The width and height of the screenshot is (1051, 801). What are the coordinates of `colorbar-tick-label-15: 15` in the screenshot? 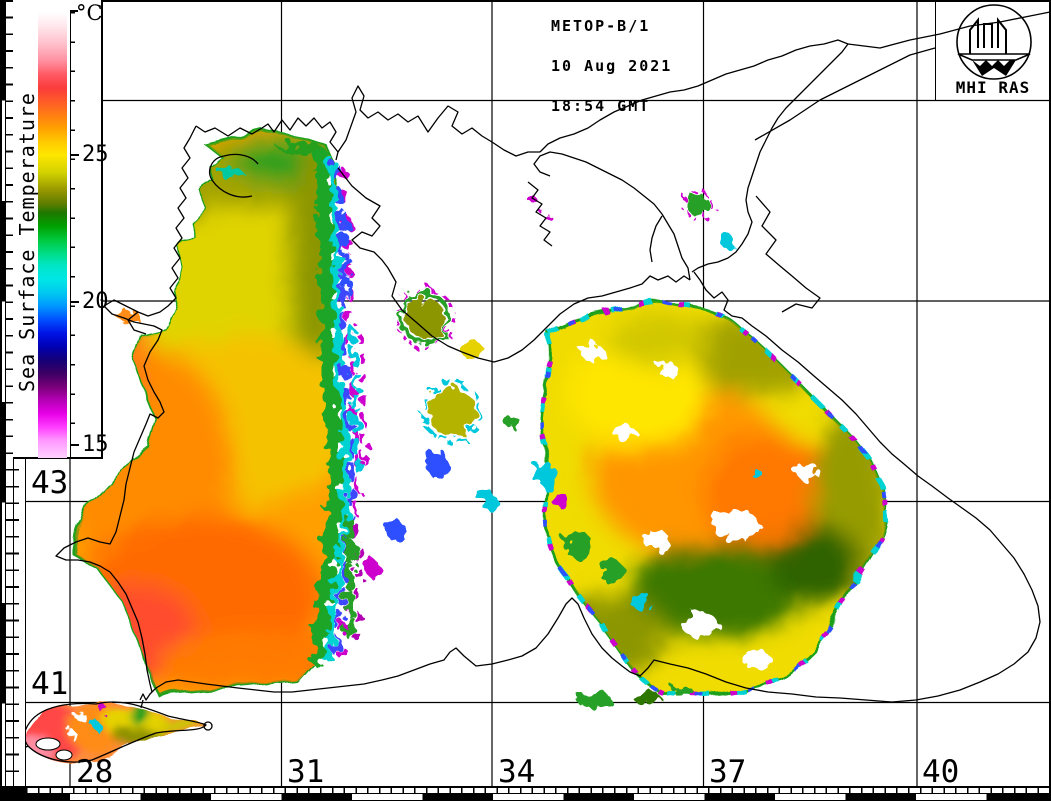 It's located at (95, 444).